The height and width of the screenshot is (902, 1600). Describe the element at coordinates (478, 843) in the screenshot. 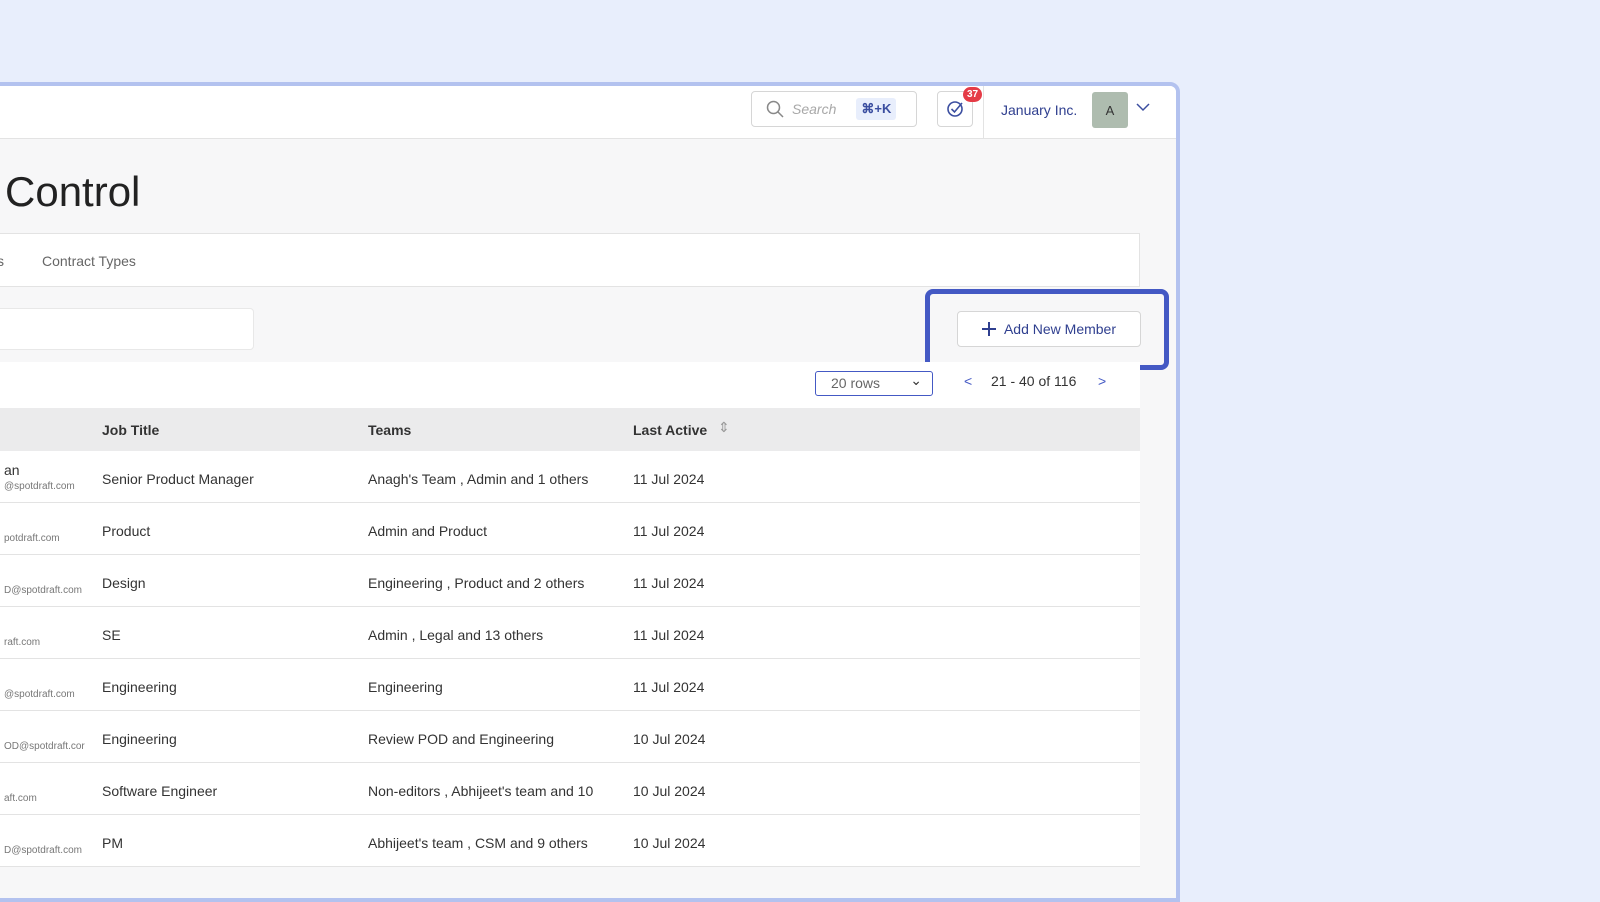

I see `teams: Abhijeet's team , CSM and 9 others` at that location.